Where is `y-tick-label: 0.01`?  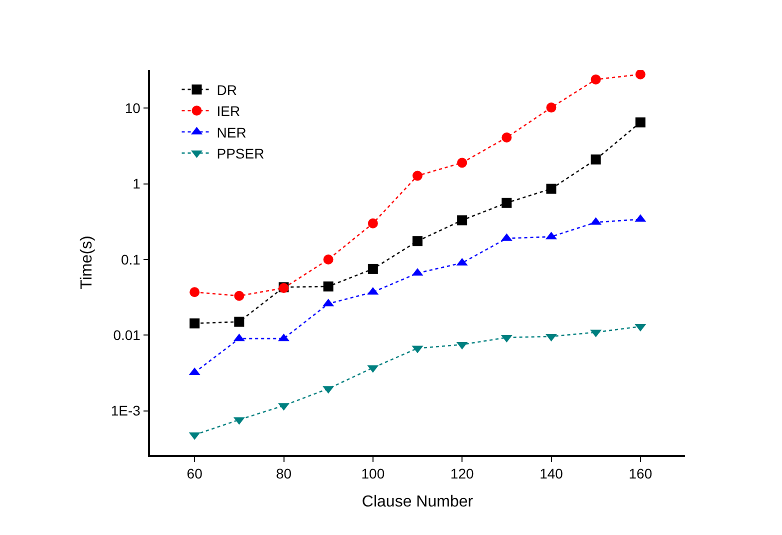
y-tick-label: 0.01 is located at coordinates (127, 335).